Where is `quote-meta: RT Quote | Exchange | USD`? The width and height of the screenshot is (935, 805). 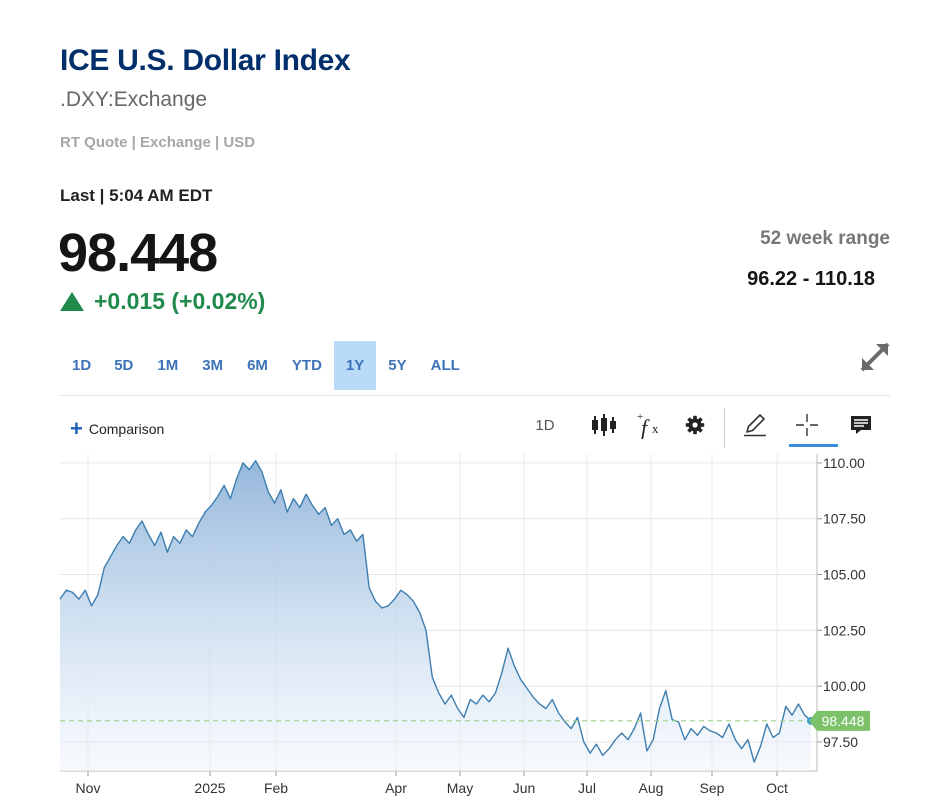
quote-meta: RT Quote | Exchange | USD is located at coordinates (158, 142).